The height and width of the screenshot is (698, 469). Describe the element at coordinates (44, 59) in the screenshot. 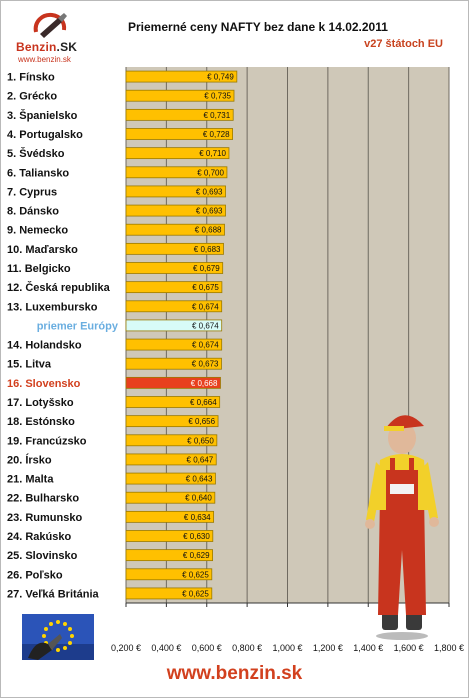

I see `logo-url-text: www.benzin.sk` at that location.